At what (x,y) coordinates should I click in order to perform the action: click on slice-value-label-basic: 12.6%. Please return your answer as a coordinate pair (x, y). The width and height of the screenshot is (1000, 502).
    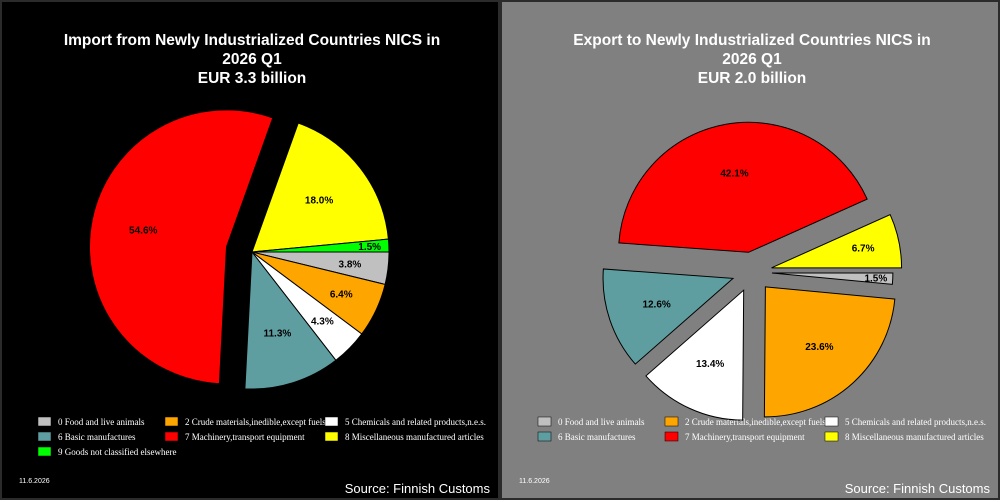
    Looking at the image, I should click on (656, 305).